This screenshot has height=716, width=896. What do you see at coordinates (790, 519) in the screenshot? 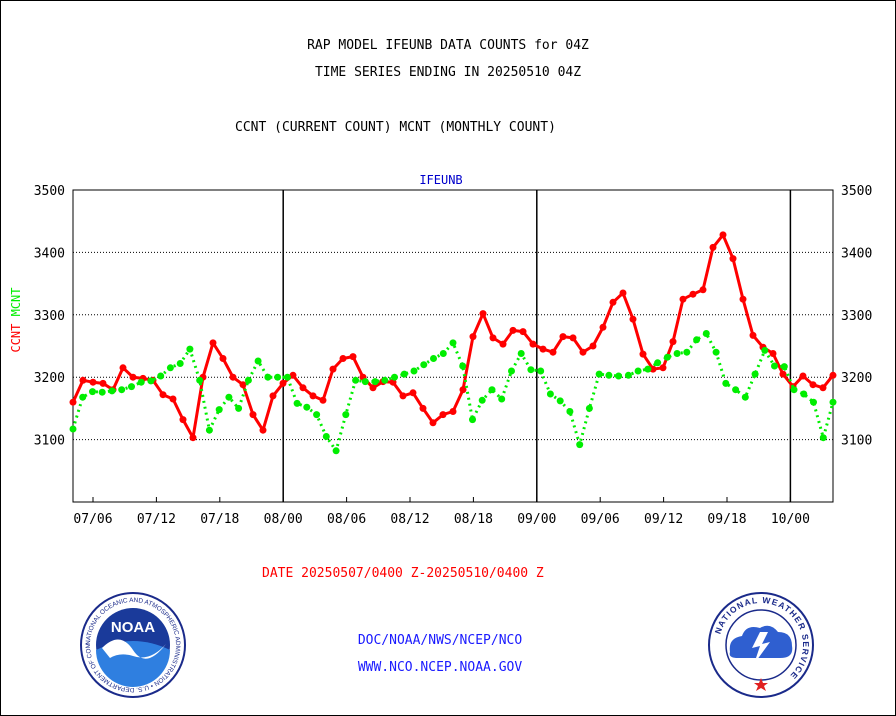
I see `x-tick-label: 10/00` at bounding box center [790, 519].